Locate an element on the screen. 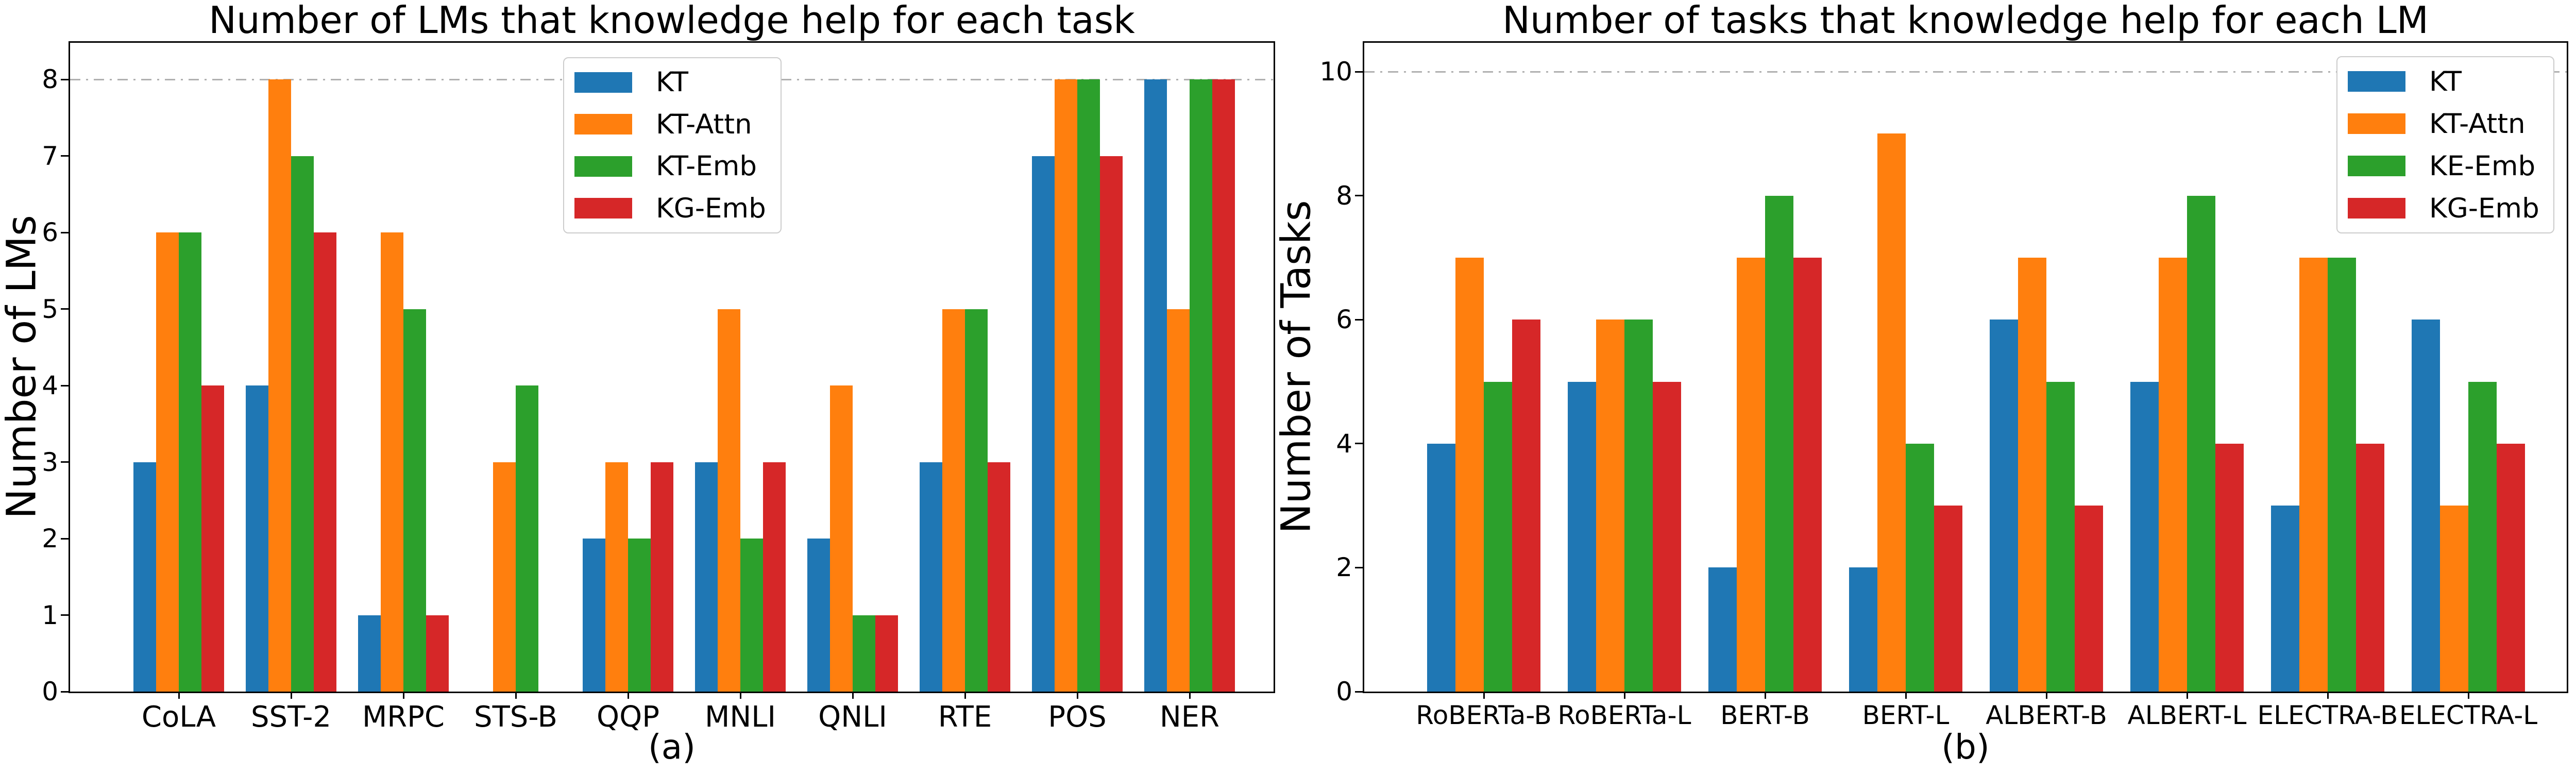  bar-kt-emb-cola is located at coordinates (190, 462).